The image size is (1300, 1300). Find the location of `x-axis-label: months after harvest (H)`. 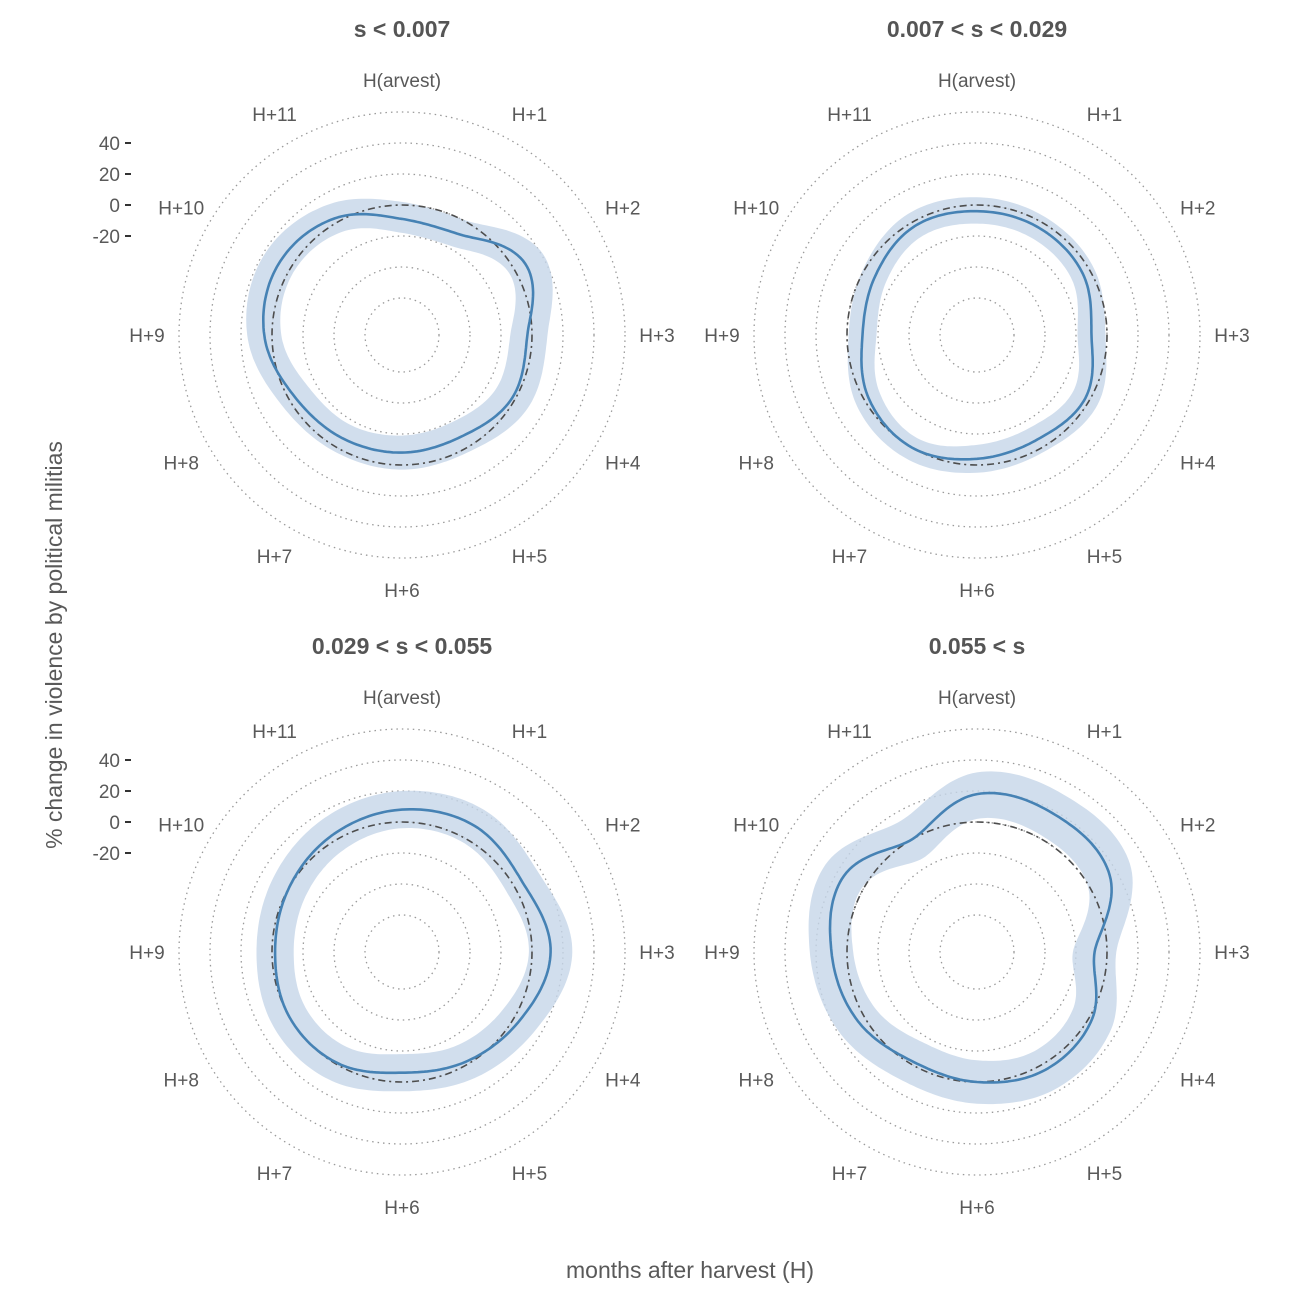

x-axis-label: months after harvest (H) is located at coordinates (690, 1270).